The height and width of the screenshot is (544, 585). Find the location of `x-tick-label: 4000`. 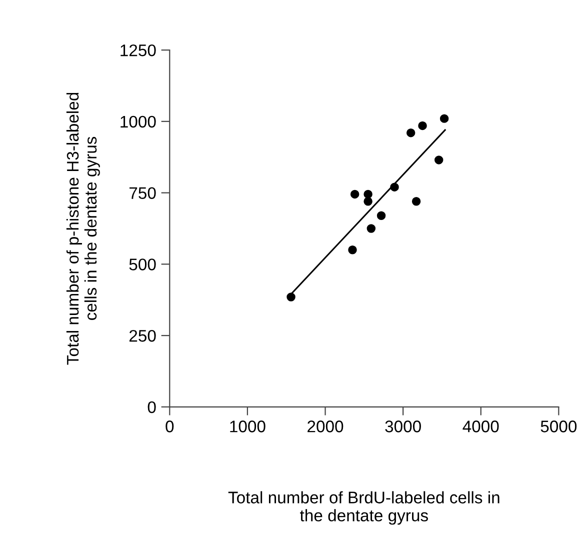

x-tick-label: 4000 is located at coordinates (480, 426).